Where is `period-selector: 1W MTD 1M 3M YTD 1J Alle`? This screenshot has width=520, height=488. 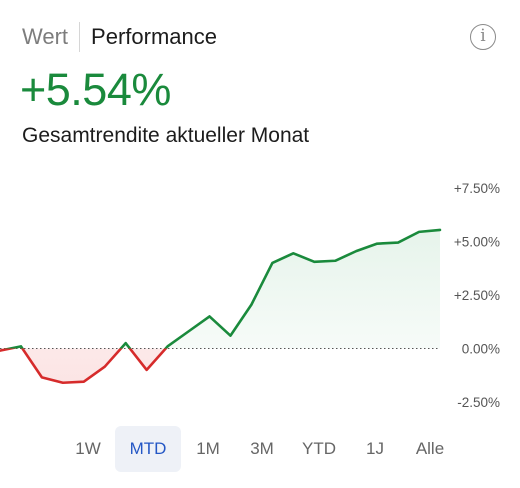 period-selector: 1W MTD 1M 3M YTD 1J Alle is located at coordinates (260, 449).